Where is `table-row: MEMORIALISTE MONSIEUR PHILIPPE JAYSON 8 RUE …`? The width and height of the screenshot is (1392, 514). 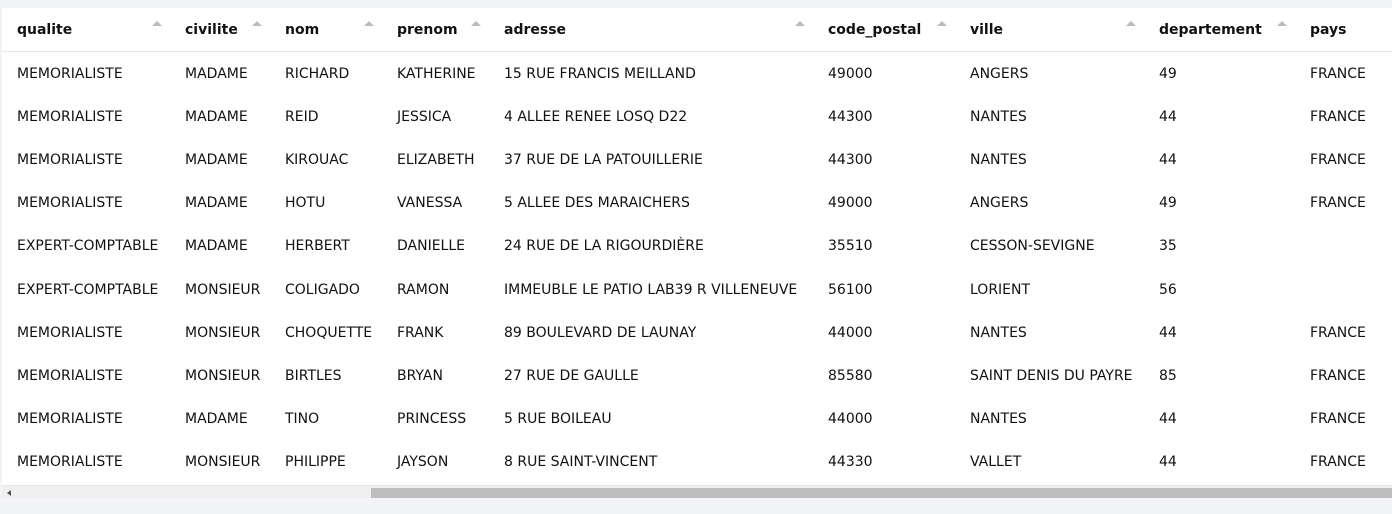
table-row: MEMORIALISTE MONSIEUR PHILIPPE JAYSON 8 RUE … is located at coordinates (697, 462).